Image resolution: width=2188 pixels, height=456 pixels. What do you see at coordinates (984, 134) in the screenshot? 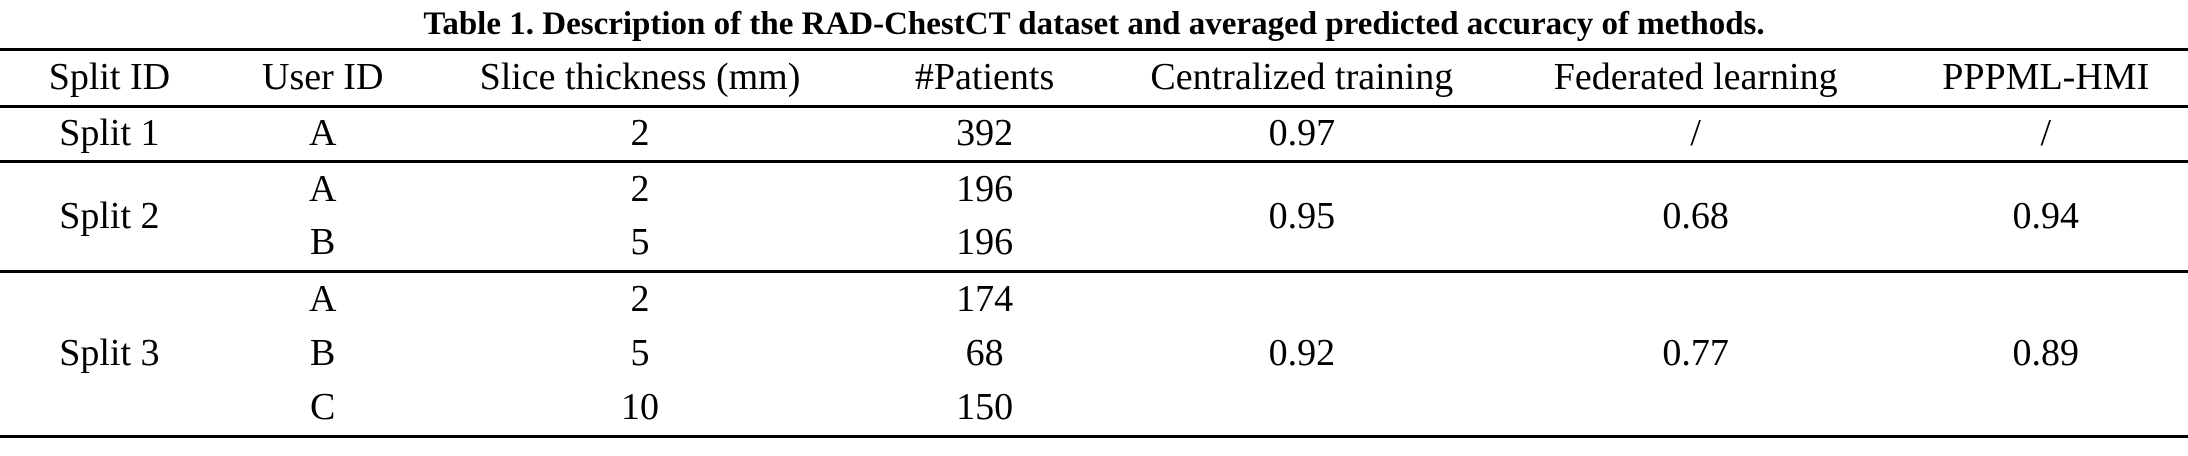
I see `patients-cell: 392` at bounding box center [984, 134].